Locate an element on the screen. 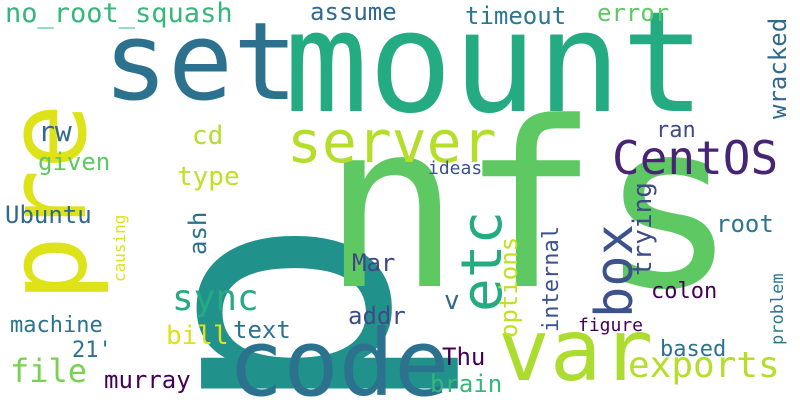 The width and height of the screenshot is (800, 400). word-murray: murray is located at coordinates (147, 380).